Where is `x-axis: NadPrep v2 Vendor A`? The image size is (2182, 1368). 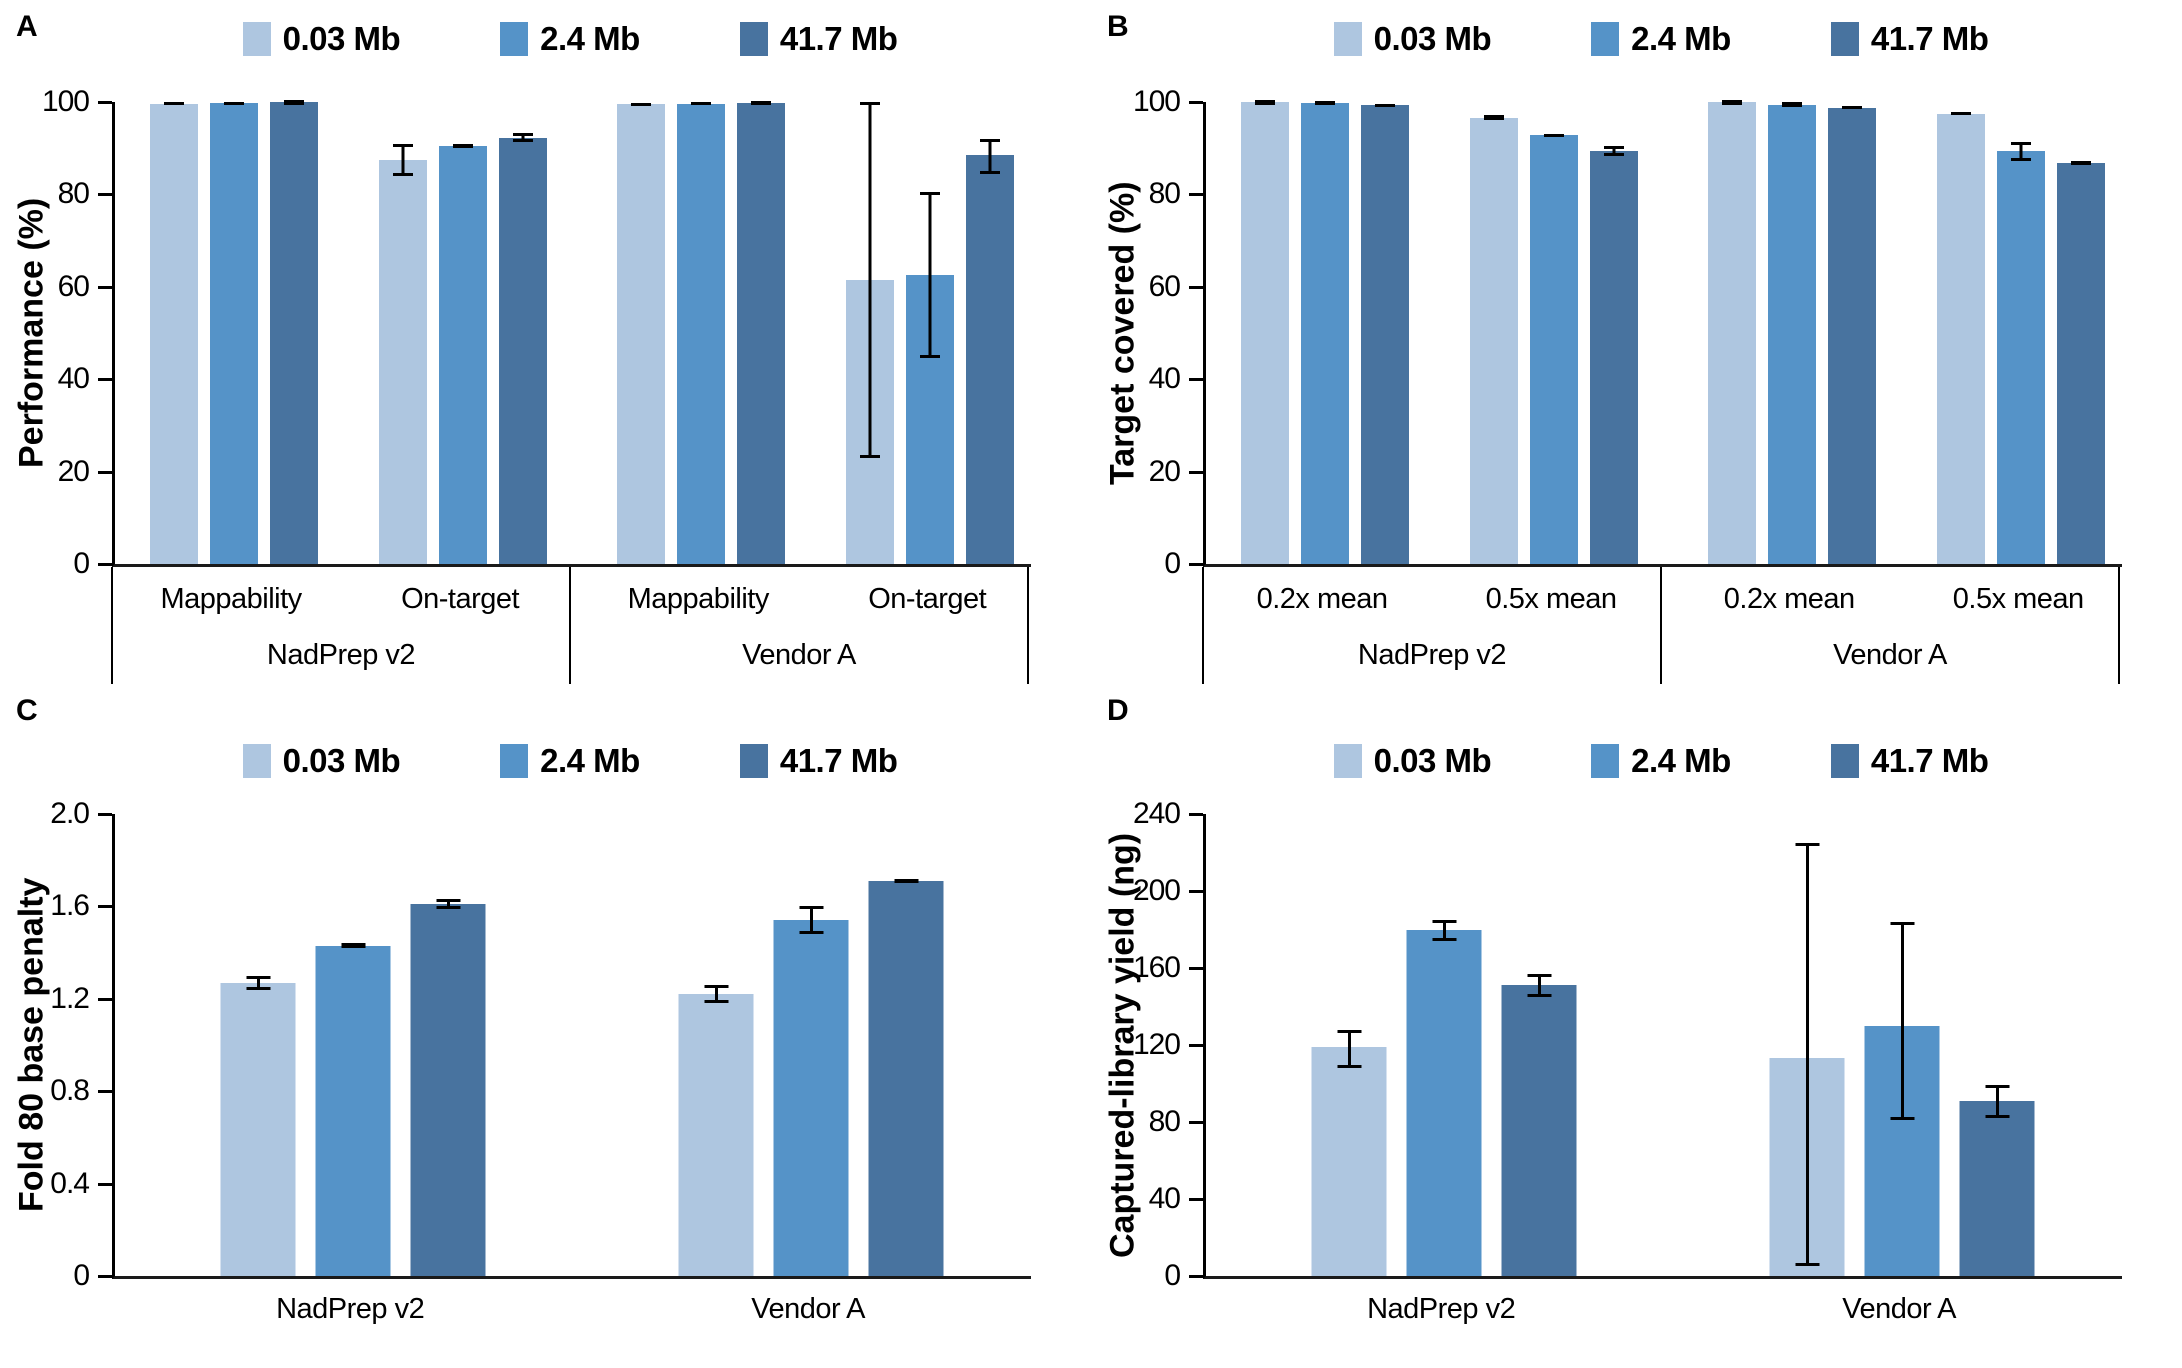
x-axis: NadPrep v2 Vendor A is located at coordinates (570, 1309).